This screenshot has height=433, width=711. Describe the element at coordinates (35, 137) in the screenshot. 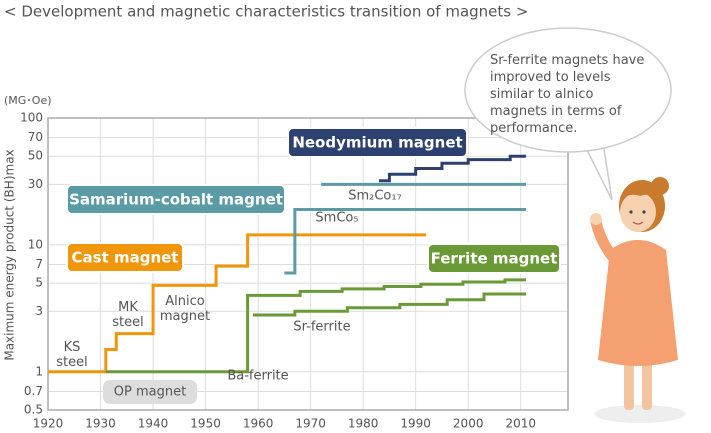

I see `y-tick-label: 70` at that location.